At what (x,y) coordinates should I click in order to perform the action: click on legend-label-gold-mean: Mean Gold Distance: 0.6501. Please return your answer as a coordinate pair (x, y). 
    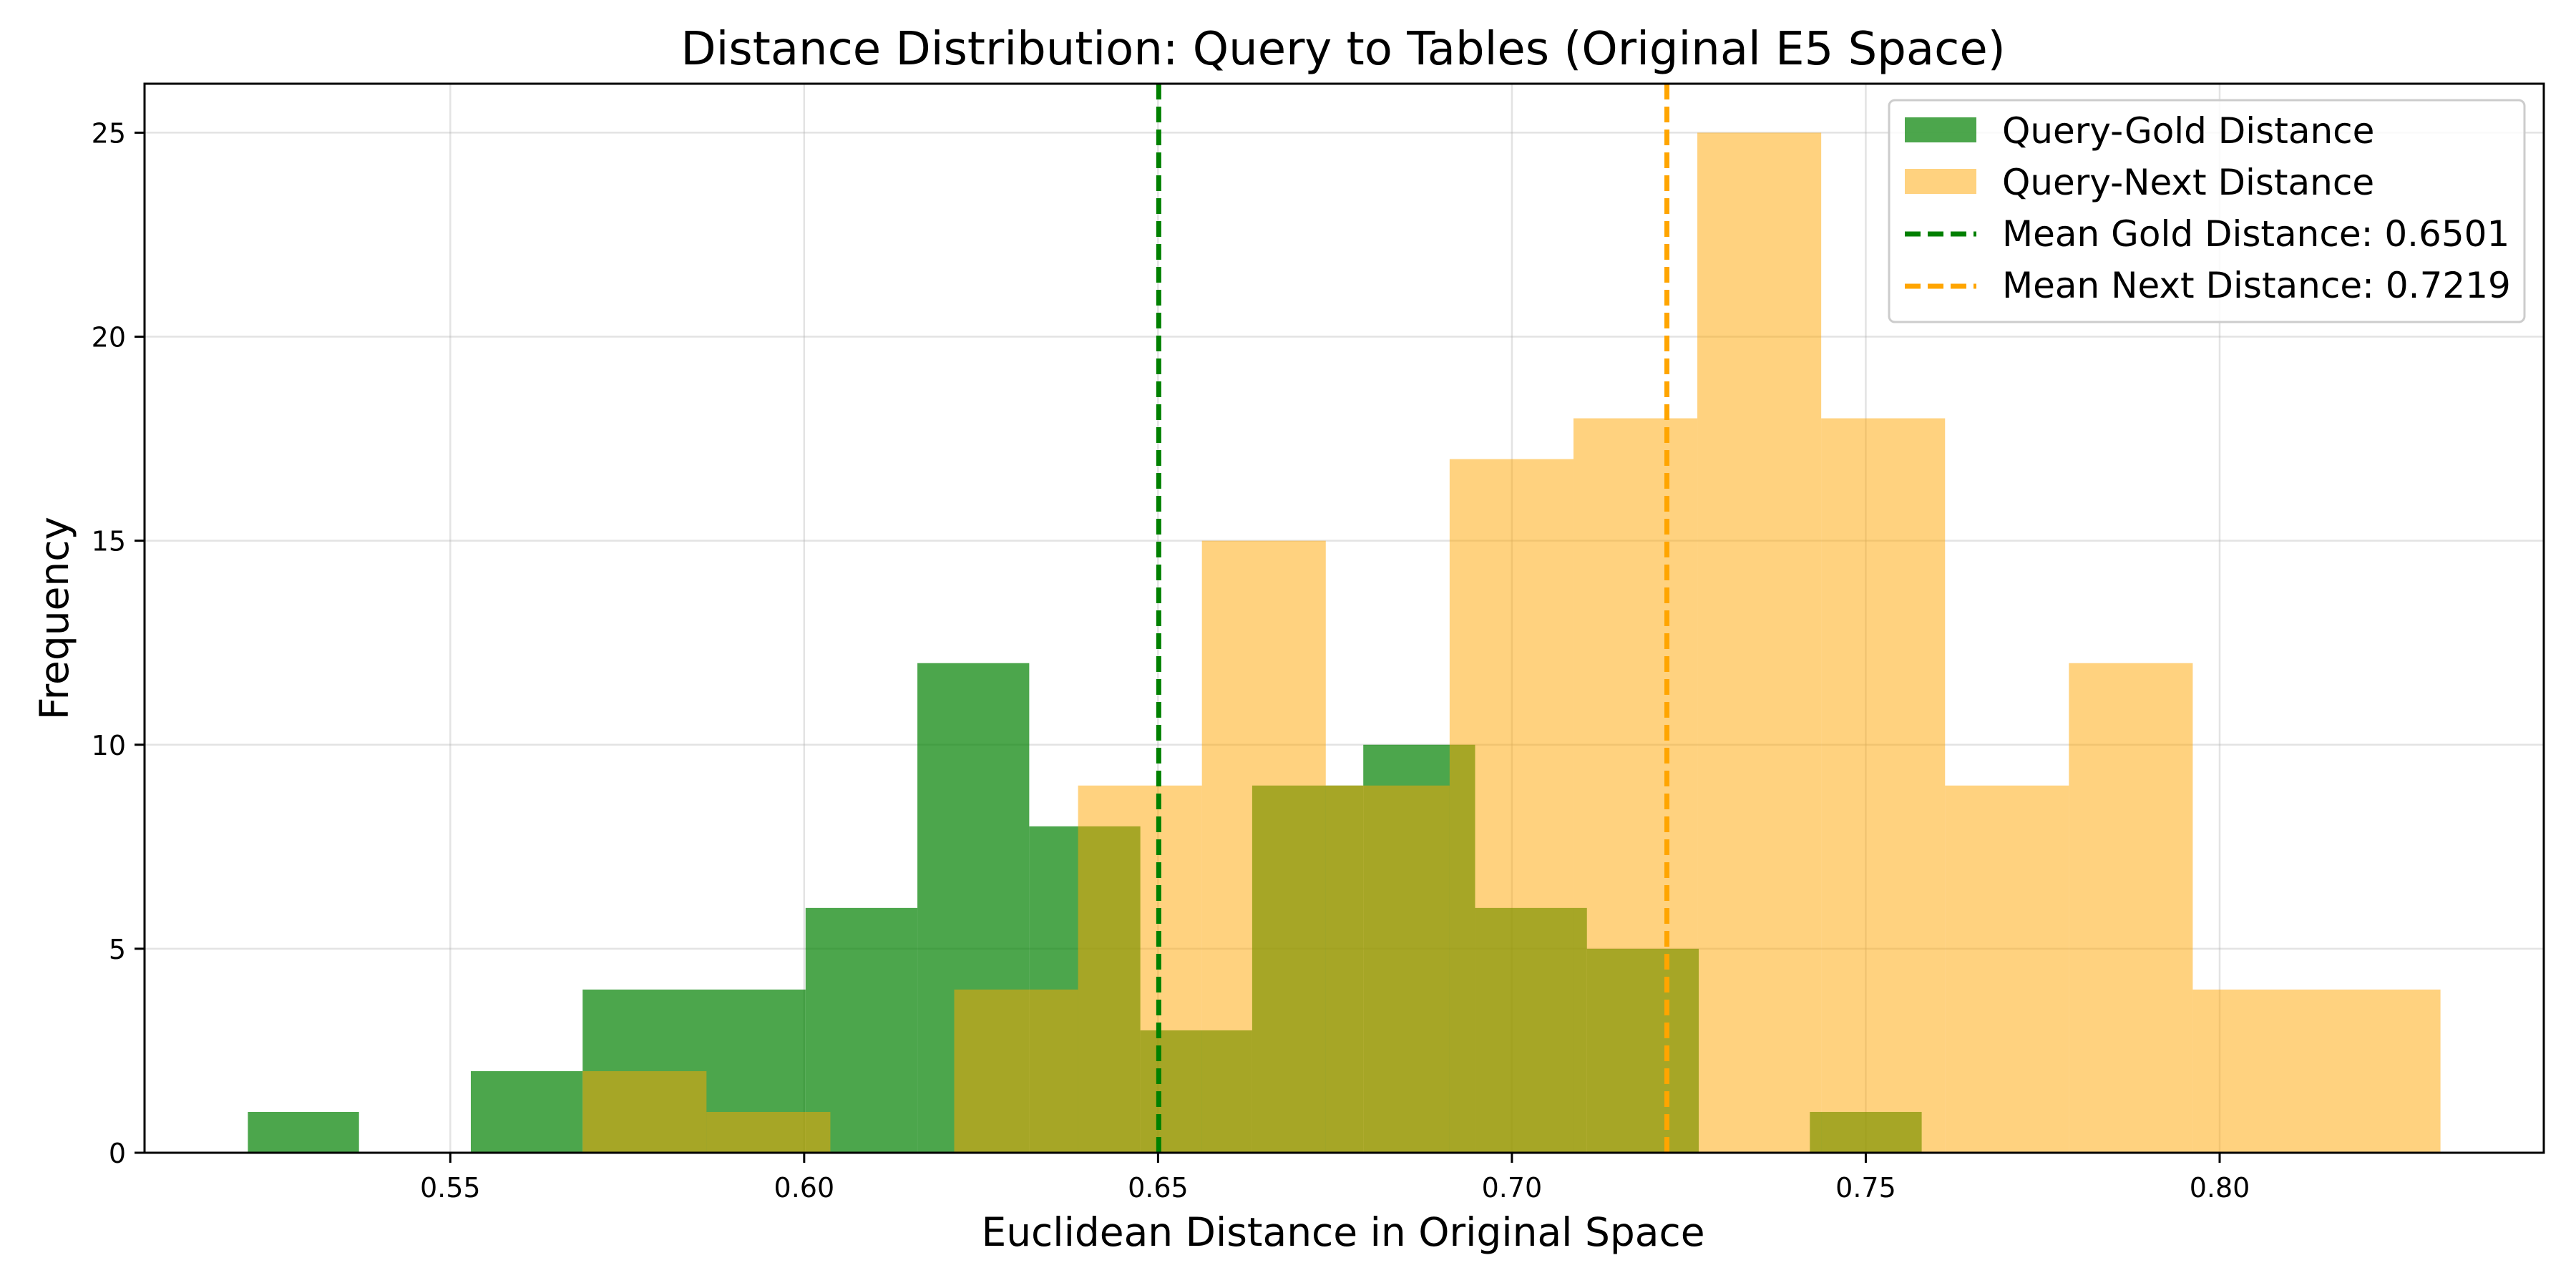
    Looking at the image, I should click on (2255, 234).